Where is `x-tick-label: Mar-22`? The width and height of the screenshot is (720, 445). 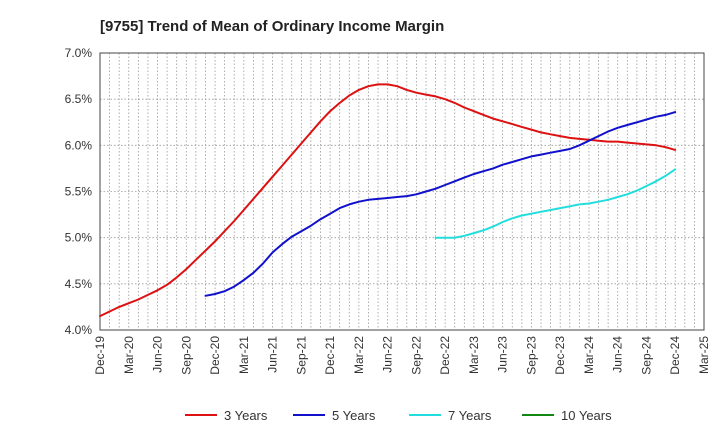 x-tick-label: Mar-22 is located at coordinates (359, 355).